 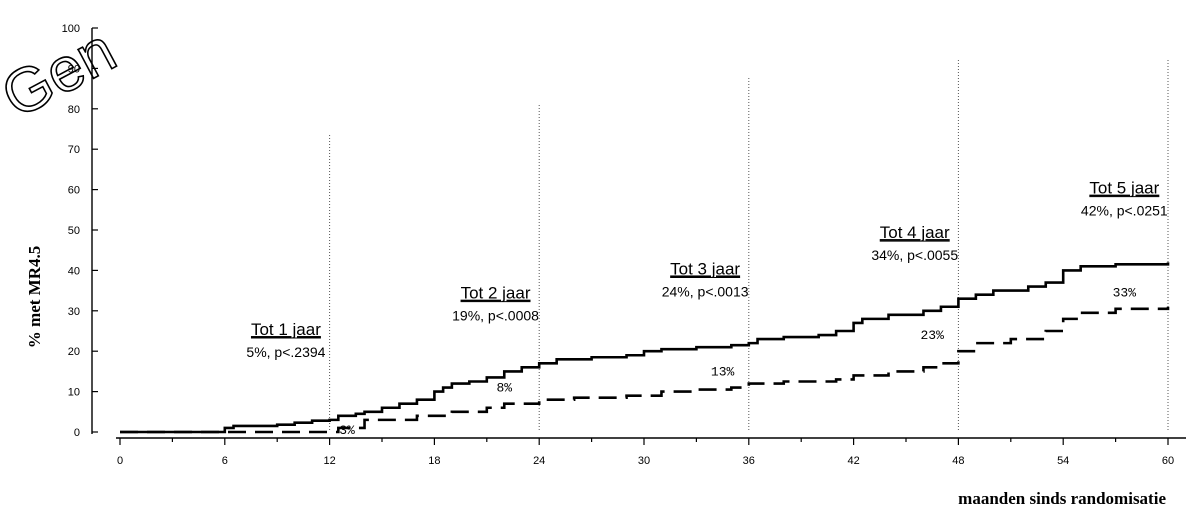 I want to click on y-axis-label: % met MR4.5, so click(x=34, y=297).